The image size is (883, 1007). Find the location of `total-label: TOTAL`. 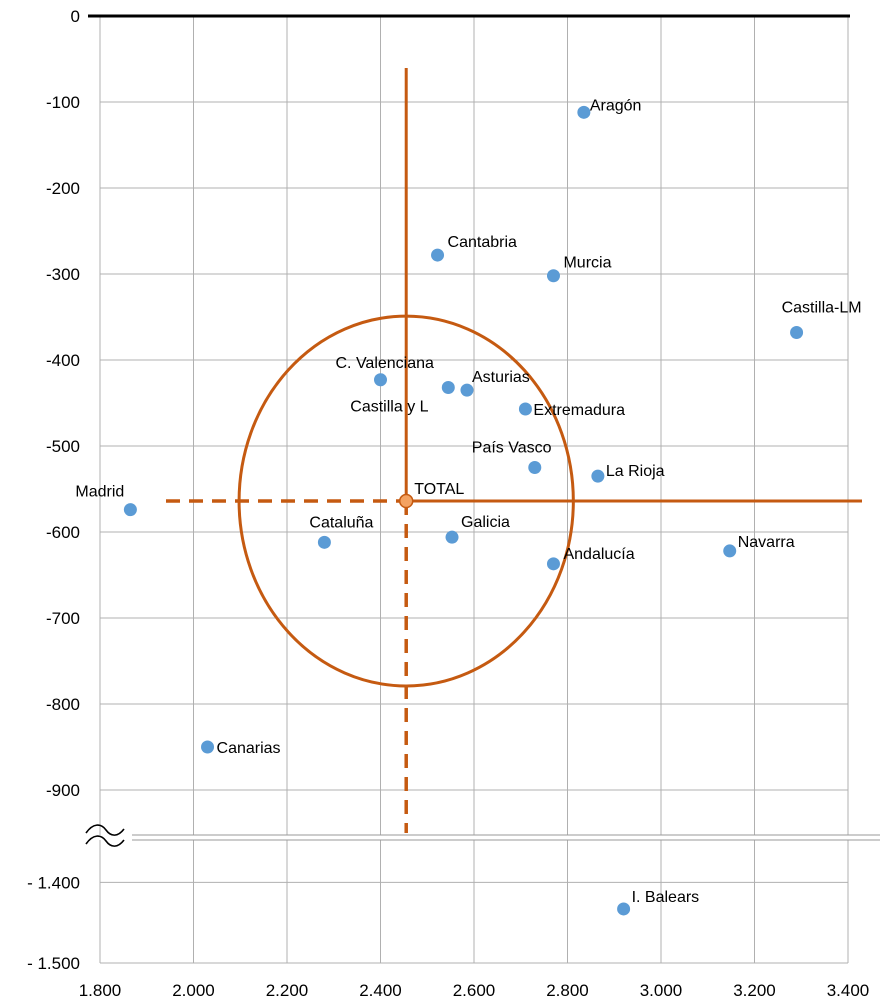

total-label: TOTAL is located at coordinates (439, 489).